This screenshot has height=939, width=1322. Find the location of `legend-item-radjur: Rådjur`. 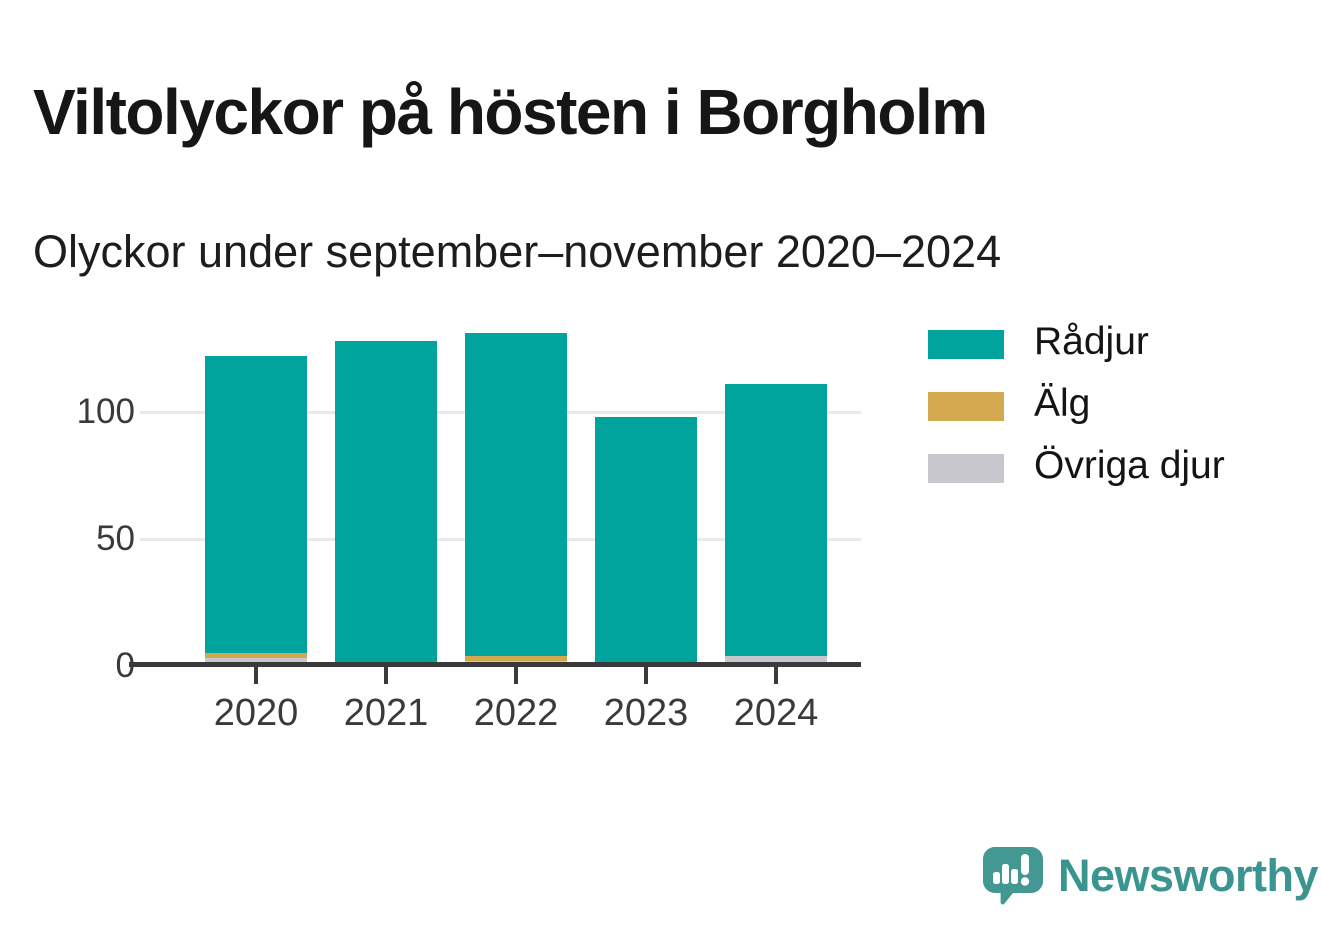

legend-item-radjur: Rådjur is located at coordinates (1076, 341).